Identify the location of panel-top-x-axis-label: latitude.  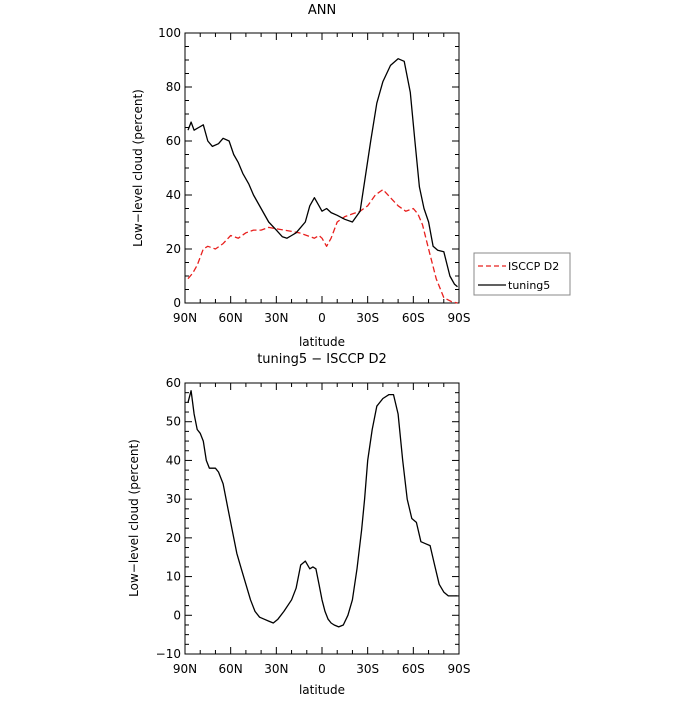
(322, 342).